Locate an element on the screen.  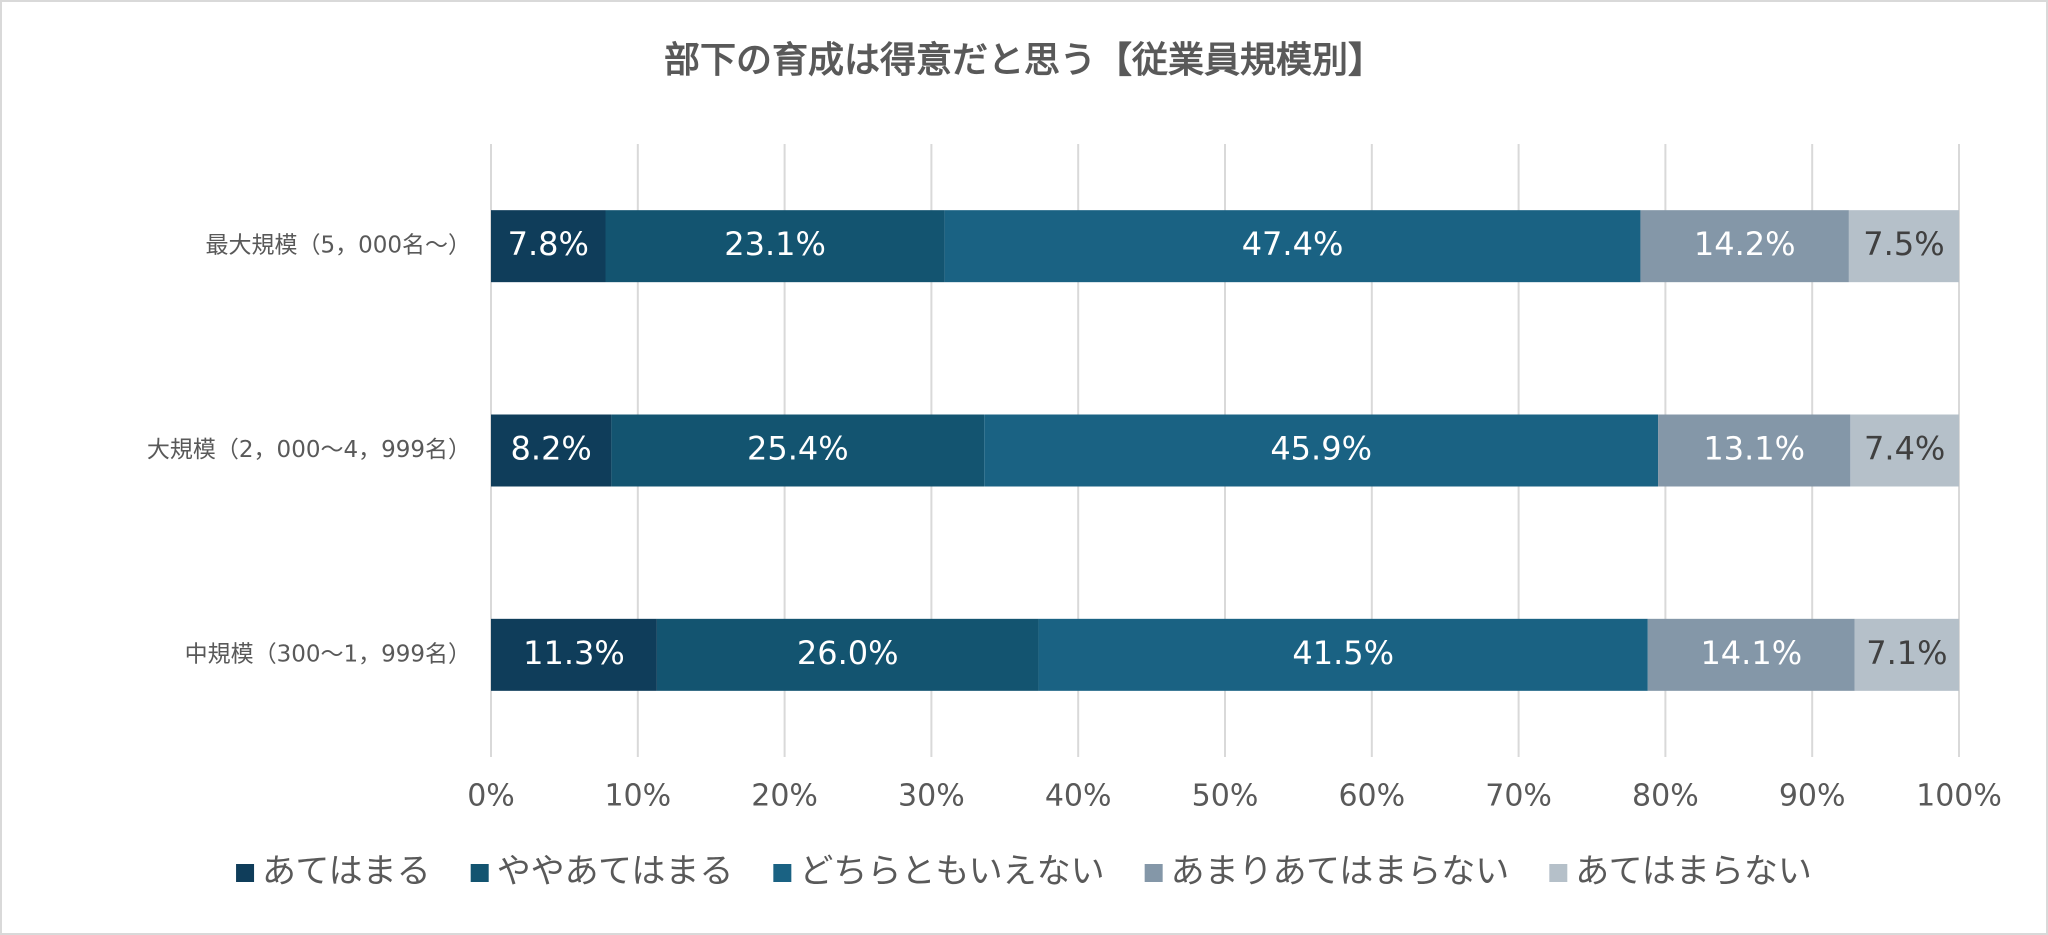
x-tick-label: 20% is located at coordinates (784, 796).